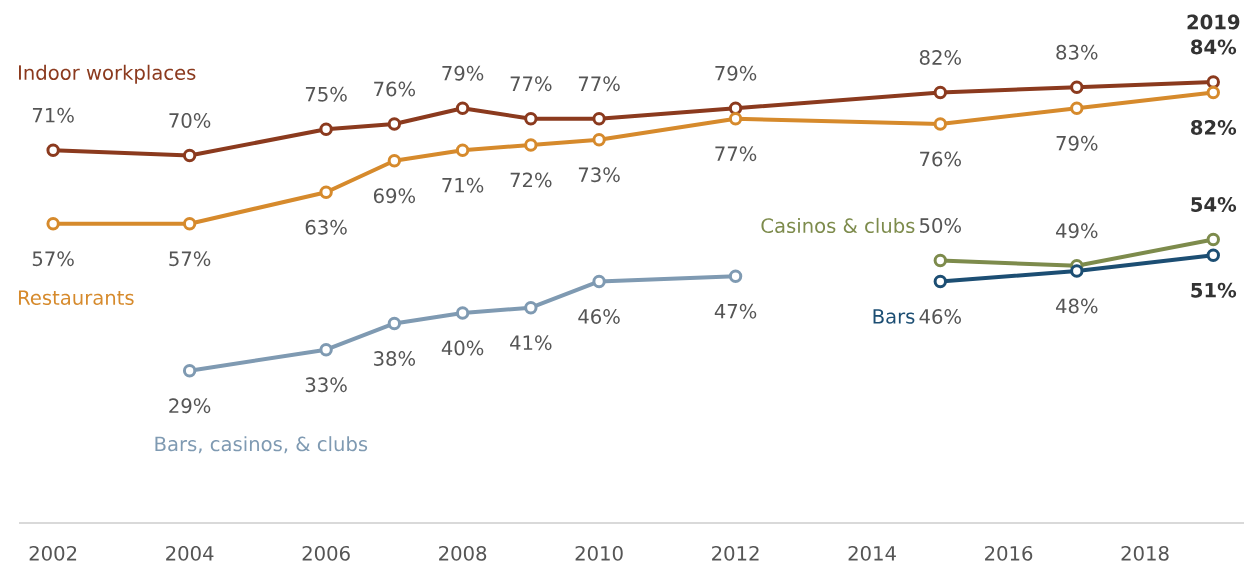 The image size is (1249, 567). I want to click on data-label: 40%, so click(462, 348).